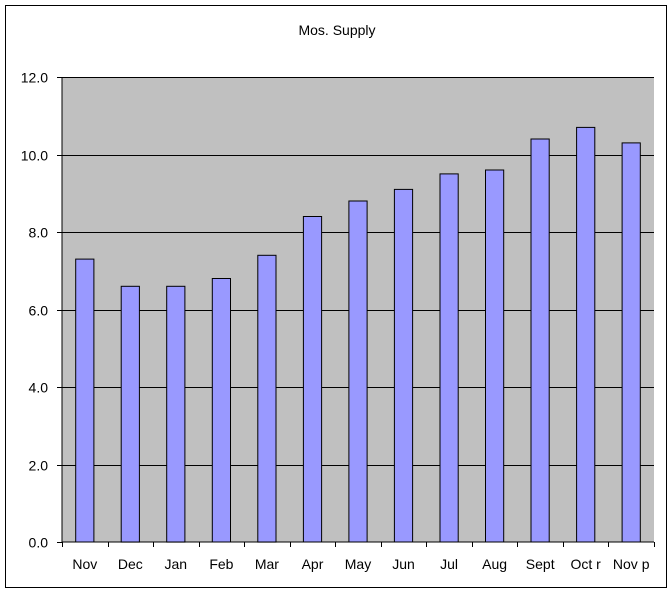 This screenshot has height=593, width=672. What do you see at coordinates (39, 311) in the screenshot?
I see `y-tick-label: 6.0` at bounding box center [39, 311].